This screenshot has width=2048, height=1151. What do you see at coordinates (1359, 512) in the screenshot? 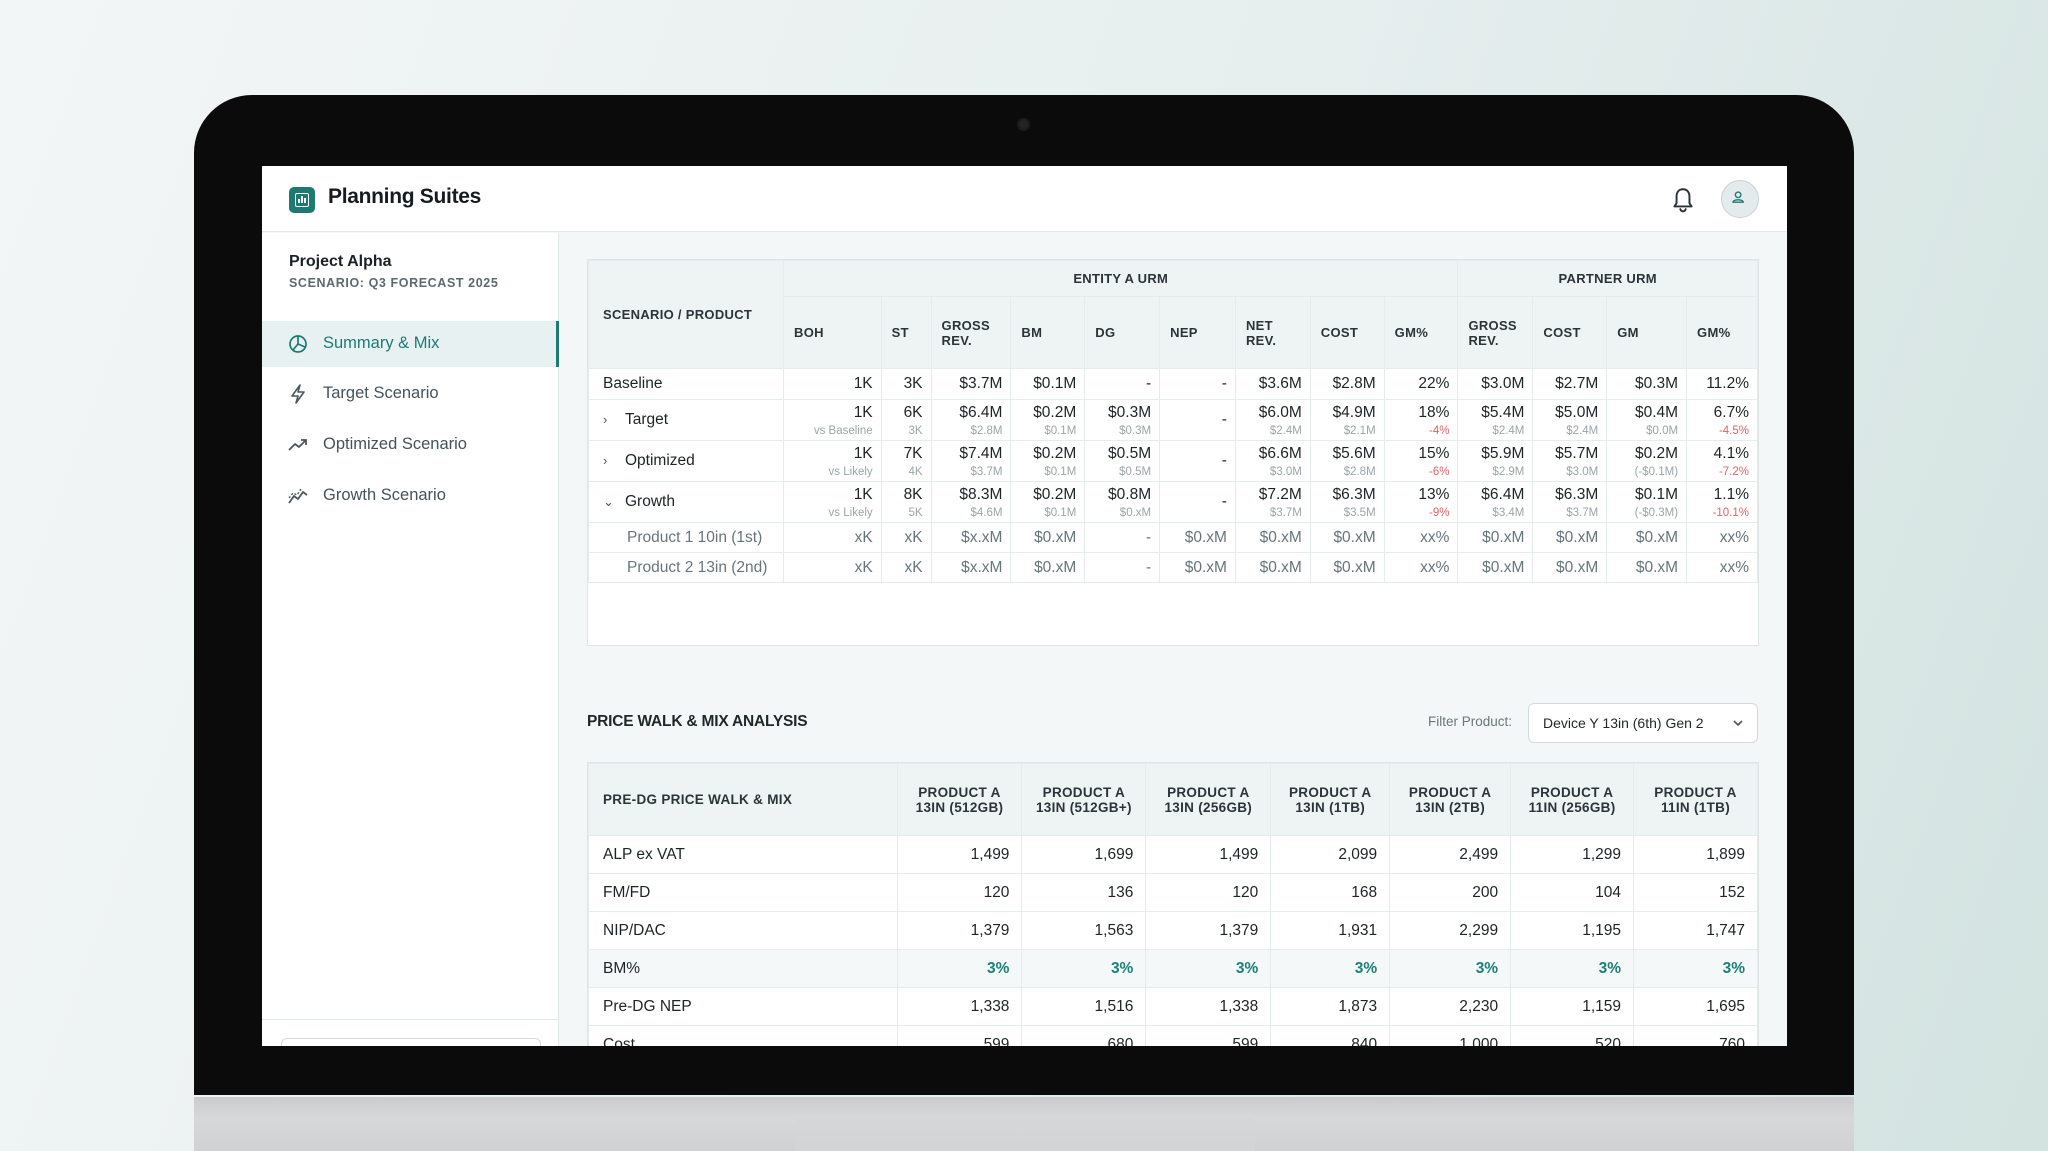
I see `cell-delta: $3.5M` at bounding box center [1359, 512].